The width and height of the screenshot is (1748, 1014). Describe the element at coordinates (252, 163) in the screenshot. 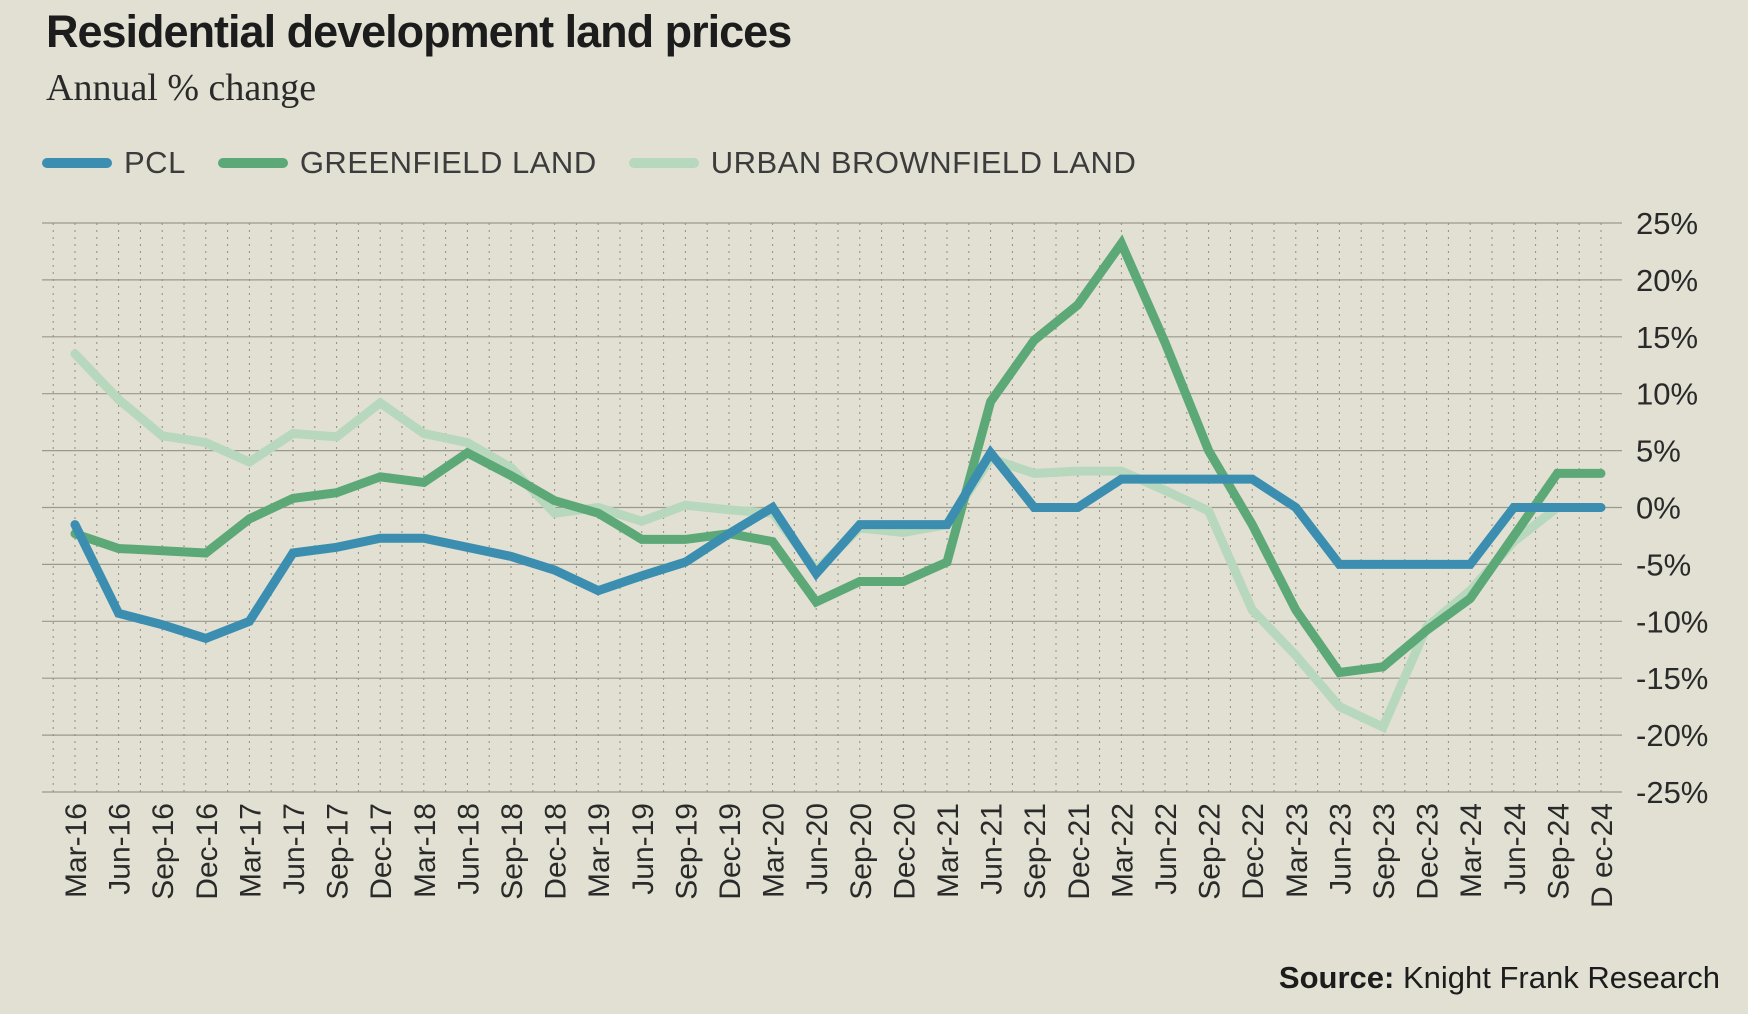

I see `legend-swatch-greenfield` at that location.